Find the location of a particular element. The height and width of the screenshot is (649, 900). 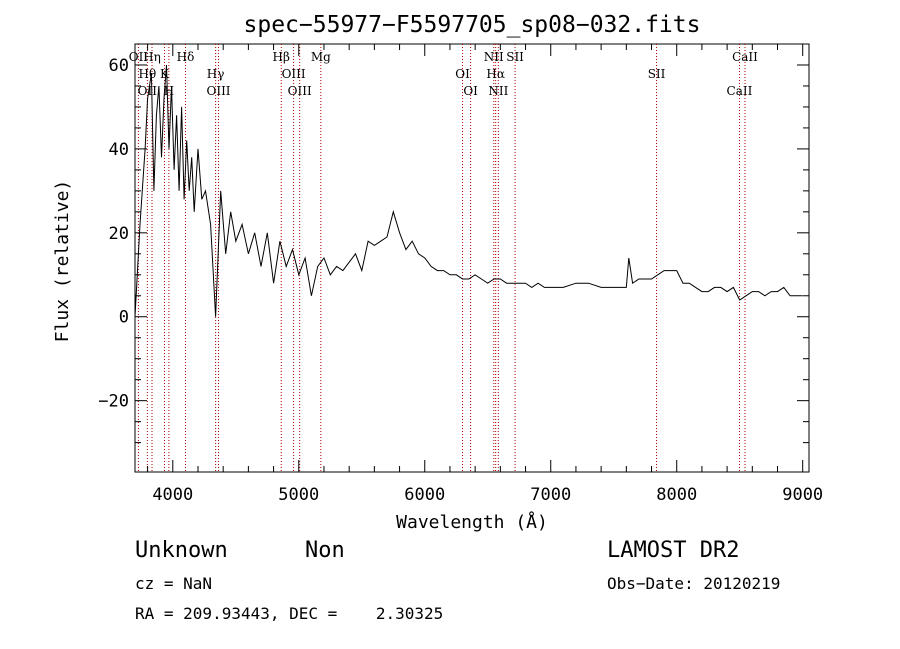

emission-line-label: Hη is located at coordinates (152, 57).